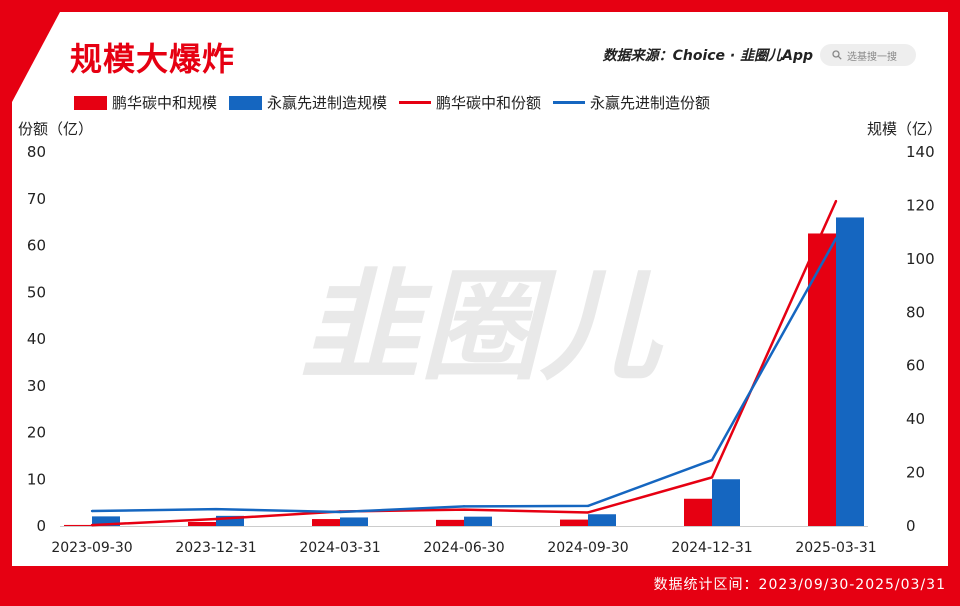 The height and width of the screenshot is (606, 960). I want to click on left-tick-label: 30, so click(36, 386).